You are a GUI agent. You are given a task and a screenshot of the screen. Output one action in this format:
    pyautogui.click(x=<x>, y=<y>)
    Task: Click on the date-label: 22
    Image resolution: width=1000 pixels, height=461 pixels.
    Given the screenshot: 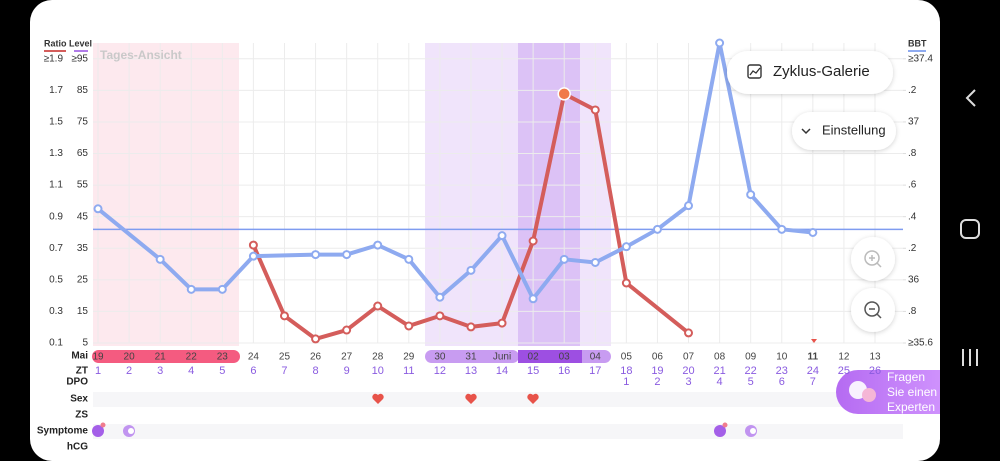 What is the action you would take?
    pyautogui.click(x=192, y=357)
    